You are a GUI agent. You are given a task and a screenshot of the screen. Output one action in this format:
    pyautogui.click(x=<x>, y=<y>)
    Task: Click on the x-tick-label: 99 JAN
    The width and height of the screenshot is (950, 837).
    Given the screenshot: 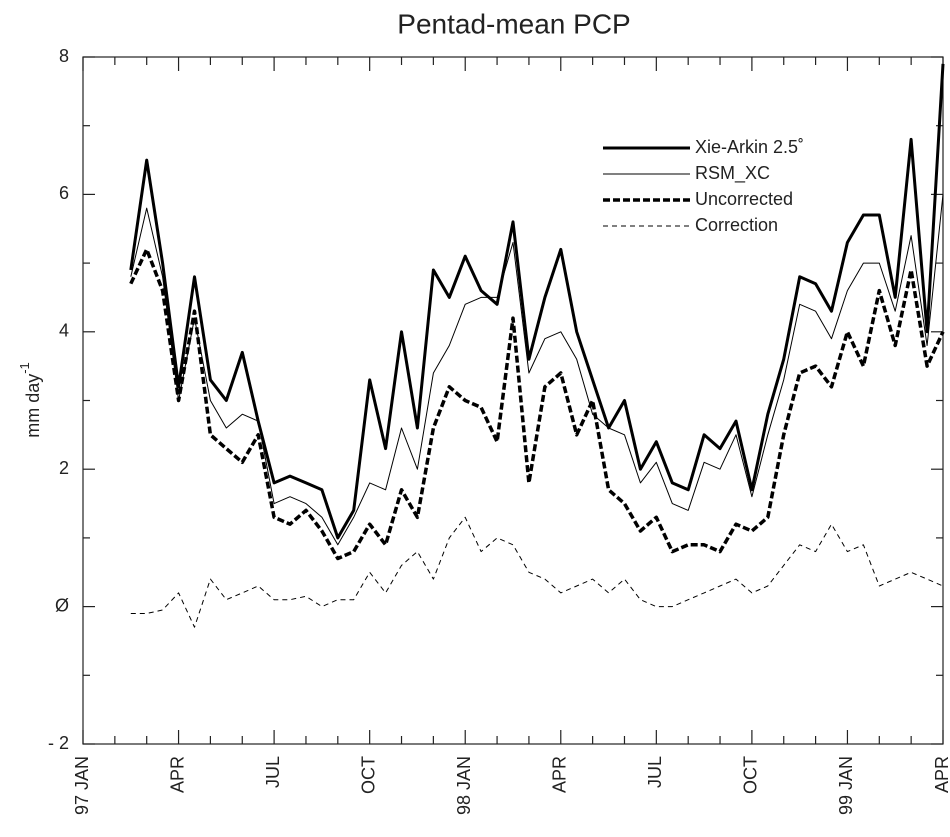 What is the action you would take?
    pyautogui.click(x=846, y=785)
    